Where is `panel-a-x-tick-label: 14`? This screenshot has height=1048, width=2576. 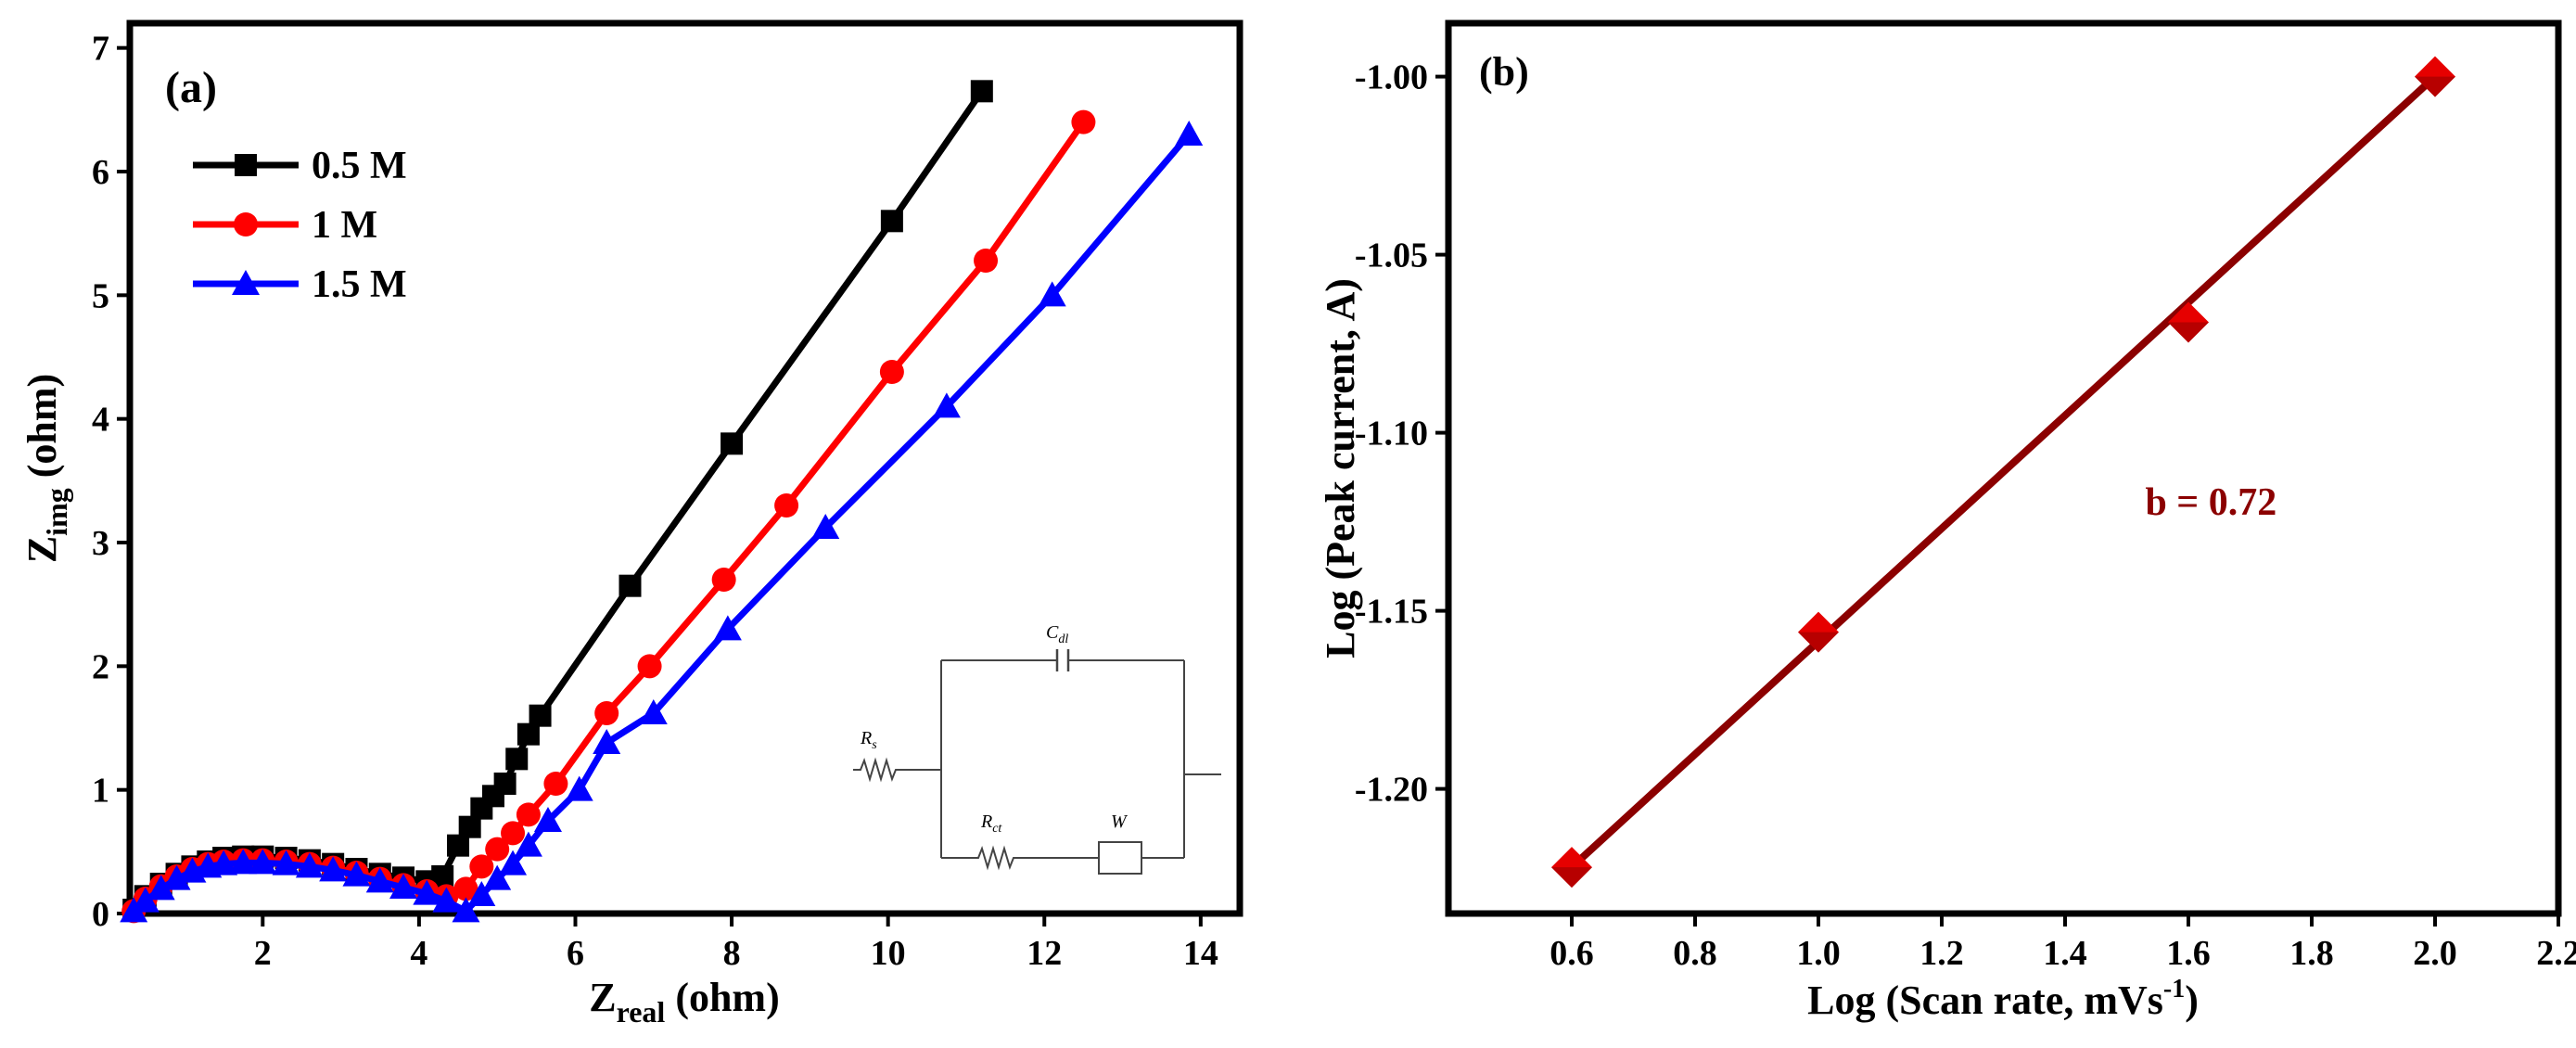 panel-a-x-tick-label: 14 is located at coordinates (1200, 954).